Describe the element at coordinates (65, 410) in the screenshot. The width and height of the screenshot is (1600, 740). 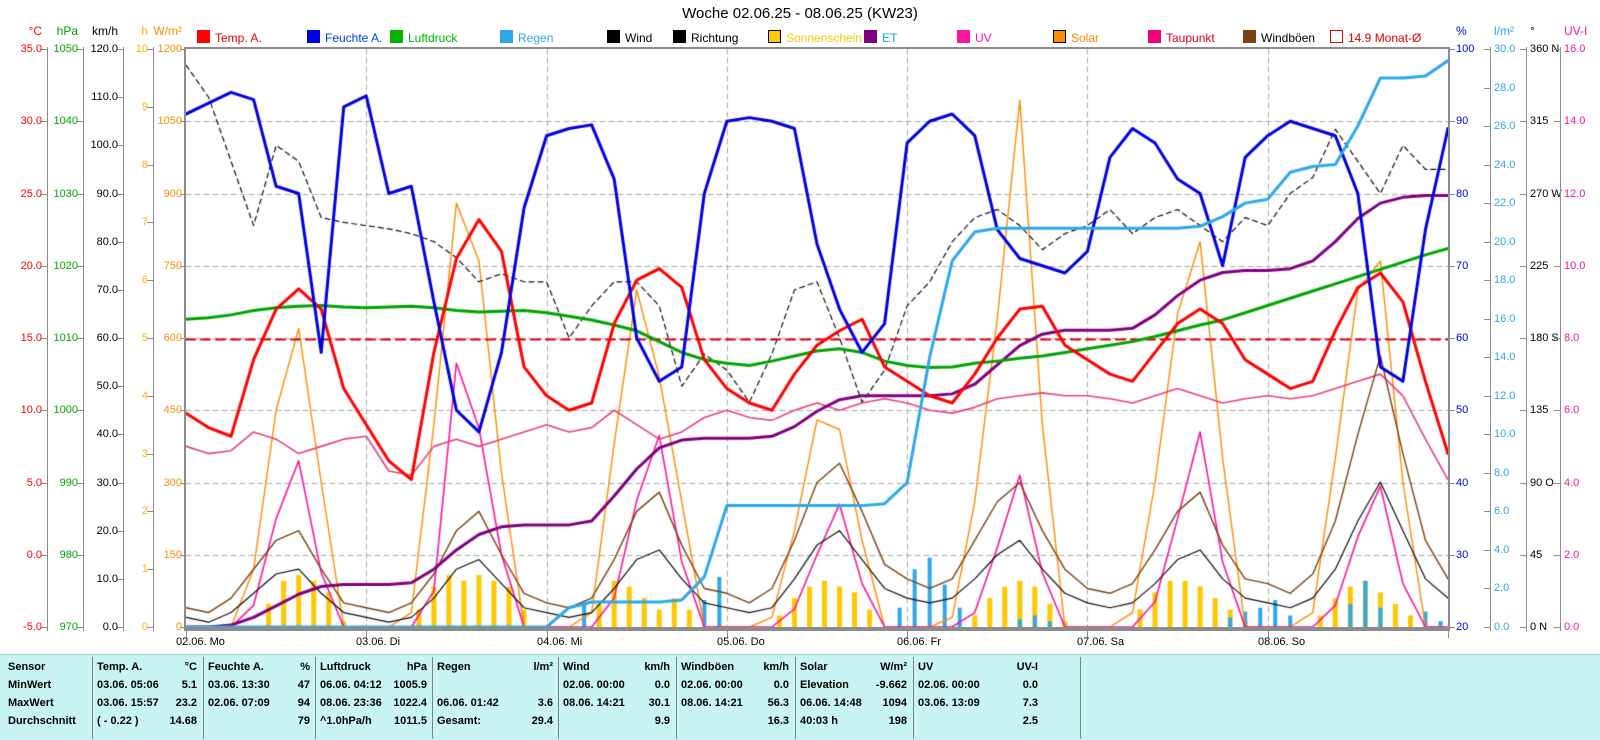
I see `axis-ticklabel-hpa: 1000` at that location.